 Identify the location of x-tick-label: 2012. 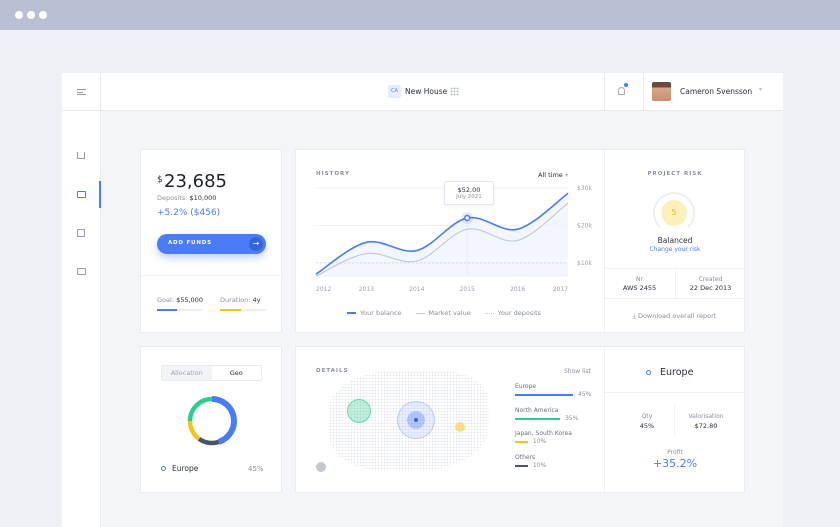
(323, 289).